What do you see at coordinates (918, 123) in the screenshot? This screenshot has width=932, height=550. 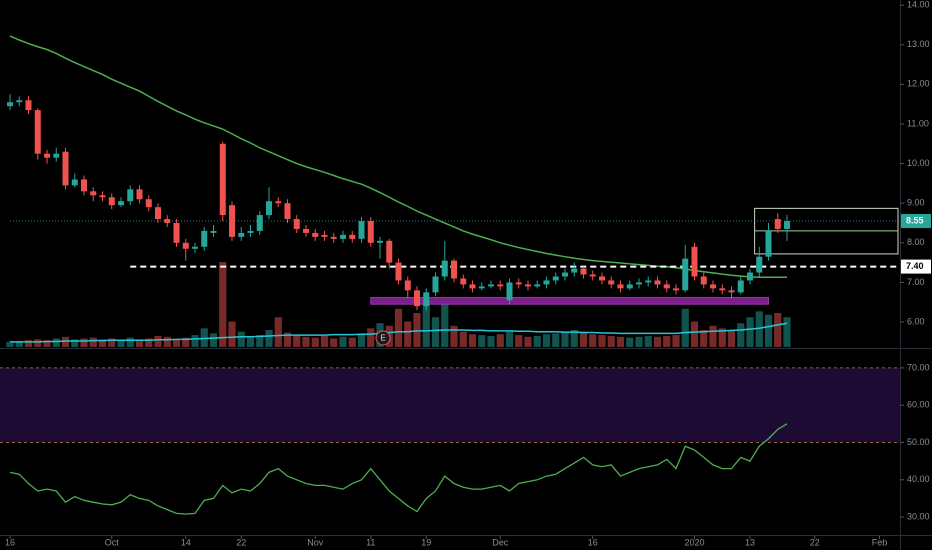 I see `y-tick-label: 11.00` at bounding box center [918, 123].